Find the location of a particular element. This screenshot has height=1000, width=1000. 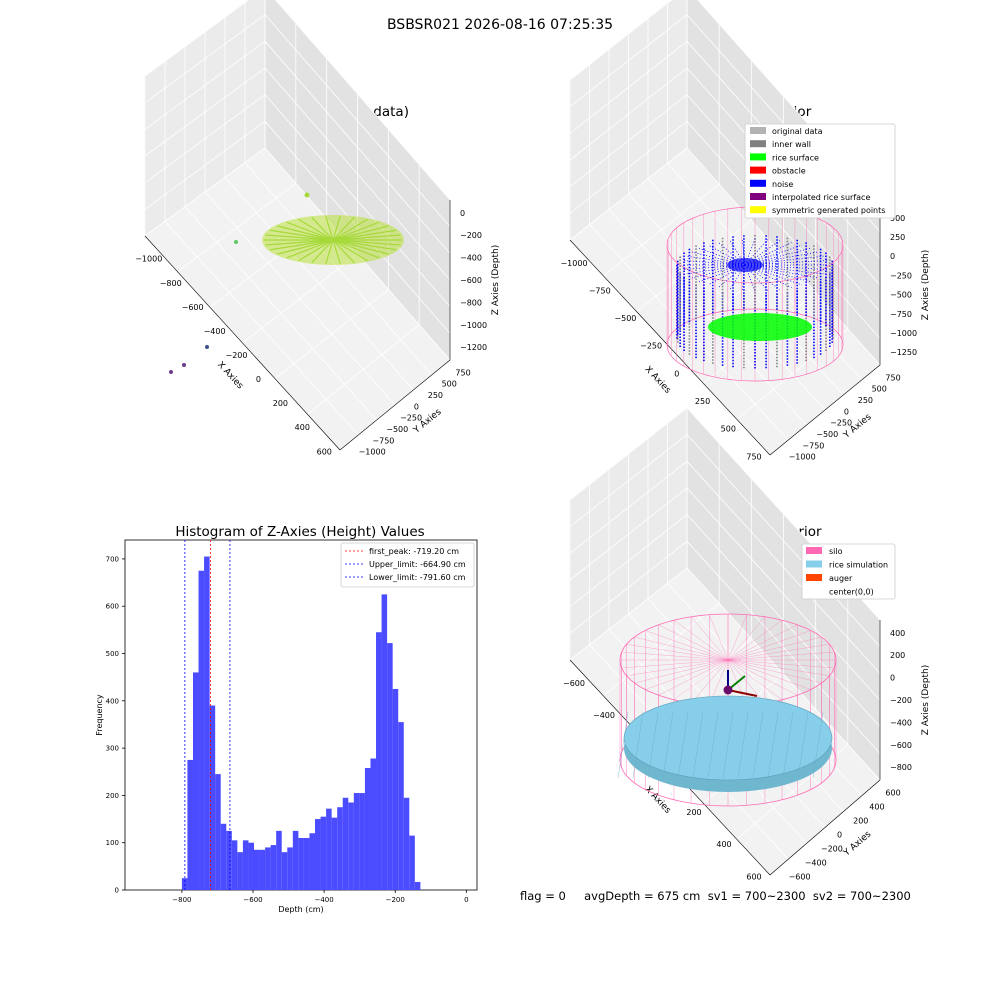

histogram-x-tick-label: −800 is located at coordinates (181, 900).